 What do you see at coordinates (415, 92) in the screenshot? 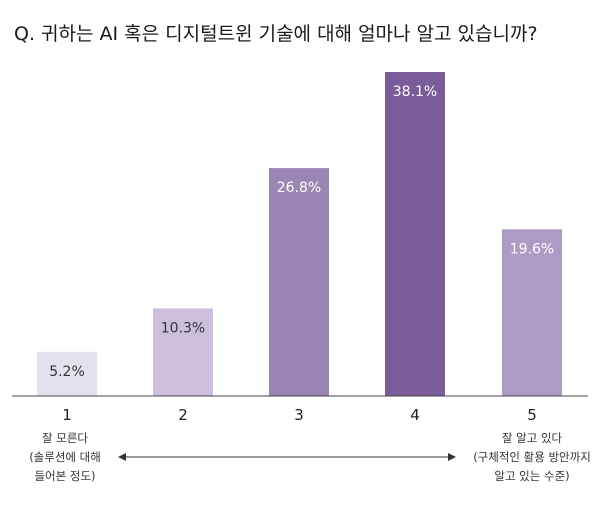
I see `bar-value-label-4: 38.1%` at bounding box center [415, 92].